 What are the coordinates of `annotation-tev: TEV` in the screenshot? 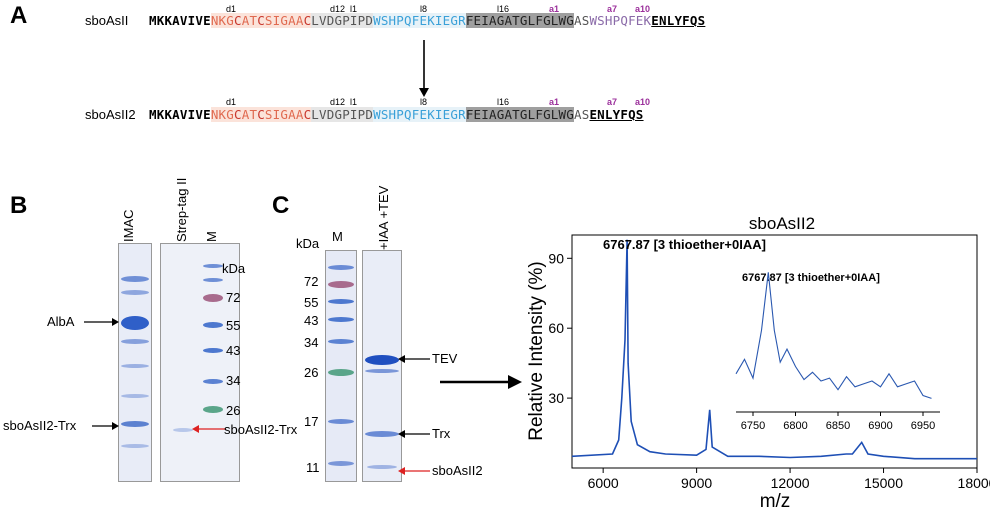 It's located at (445, 358).